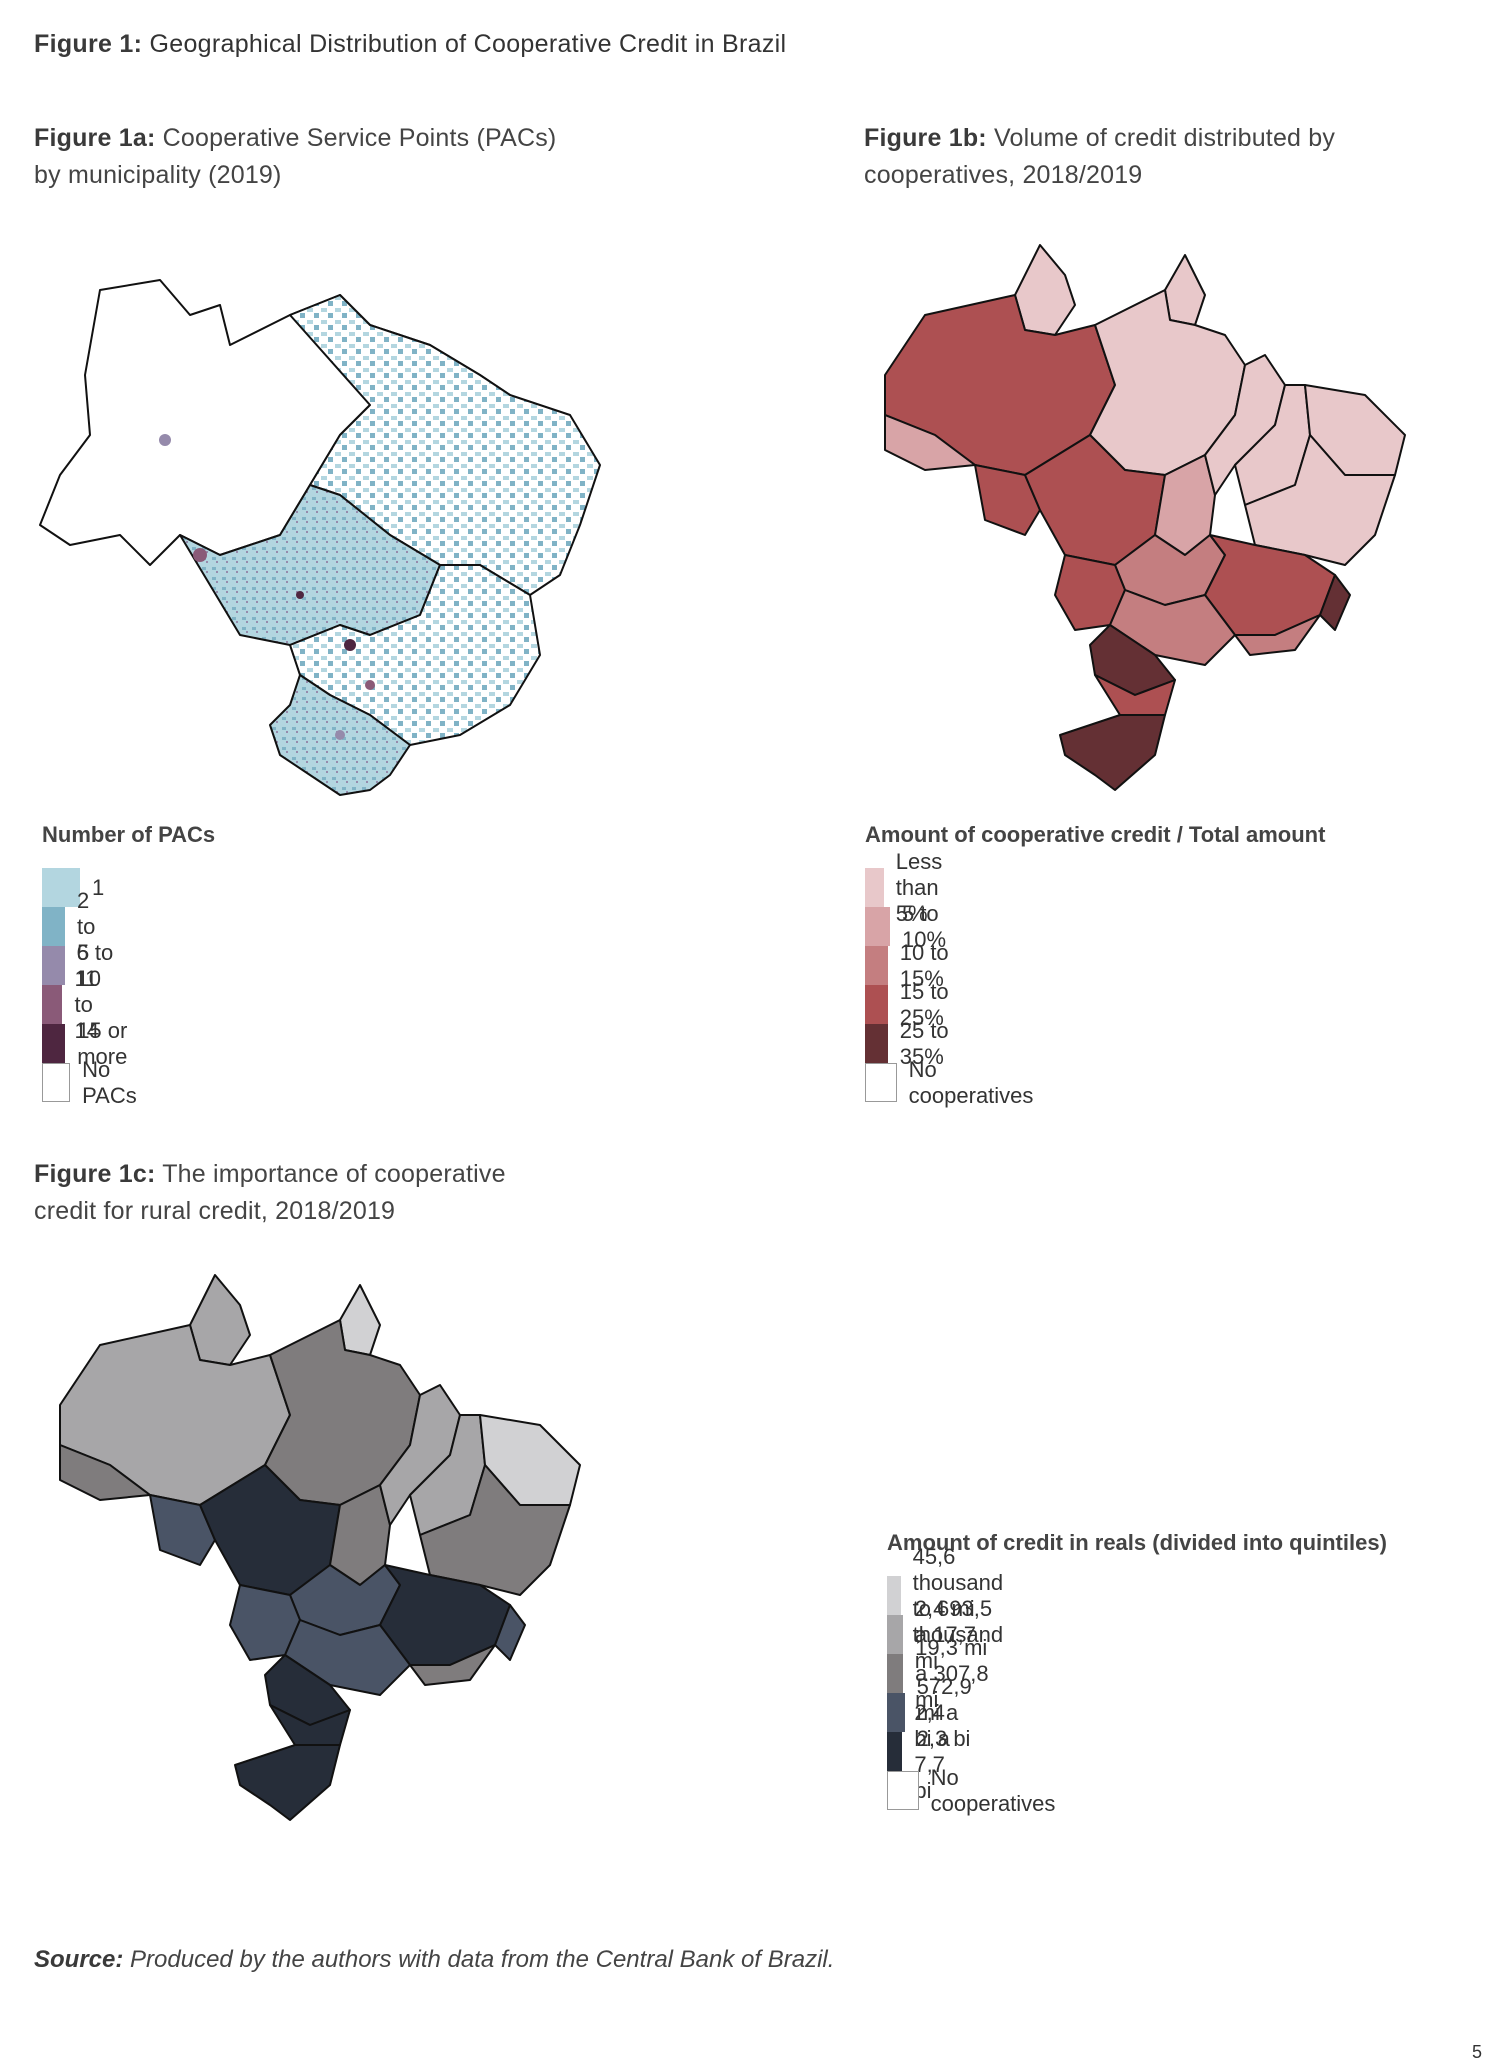 This screenshot has width=1500, height=2063. I want to click on map-1b-state-sc, so click(1135, 695).